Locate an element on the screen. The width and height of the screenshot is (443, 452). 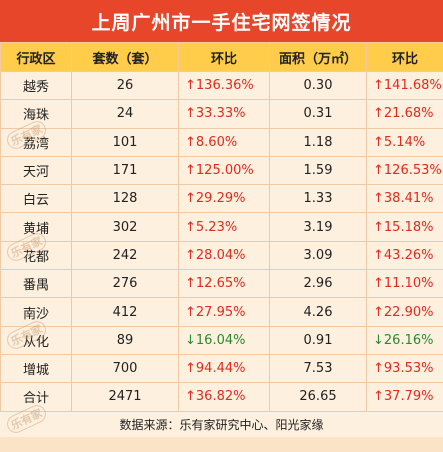
change-value: 27.95% is located at coordinates (220, 312).